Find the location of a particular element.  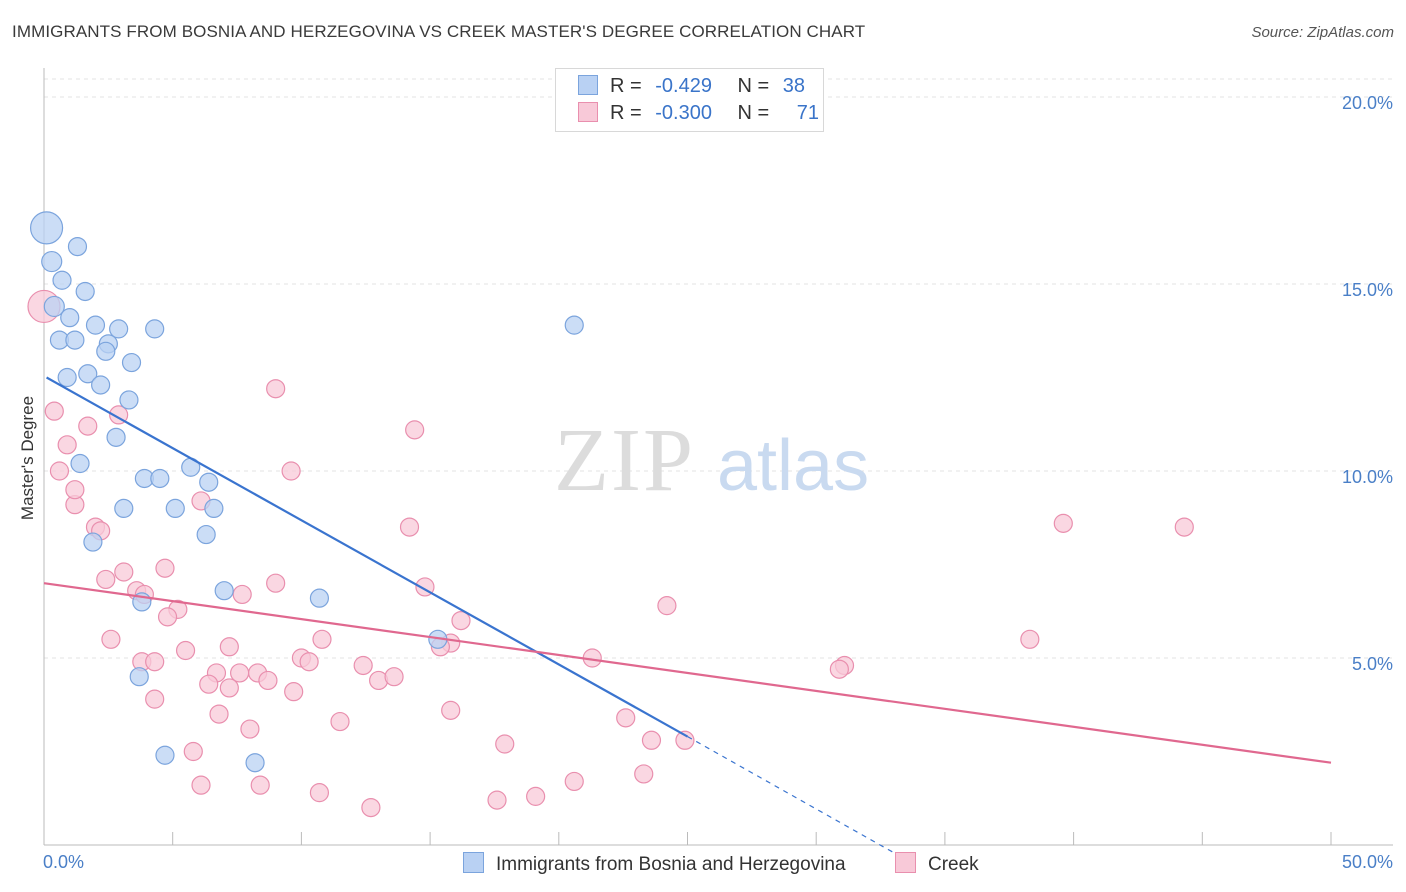

bosnia-trend-extension is located at coordinates (790, 795).